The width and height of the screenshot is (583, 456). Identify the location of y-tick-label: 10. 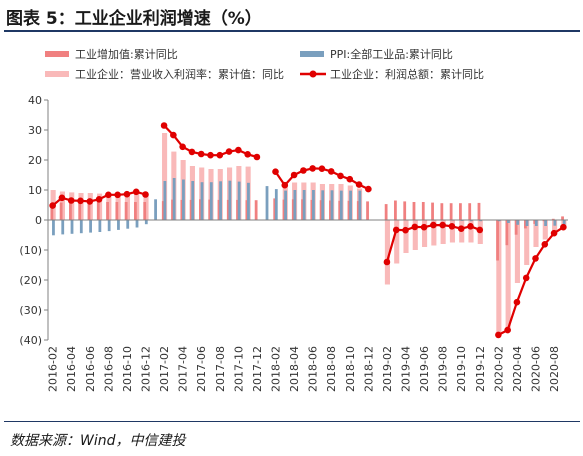
(35, 190).